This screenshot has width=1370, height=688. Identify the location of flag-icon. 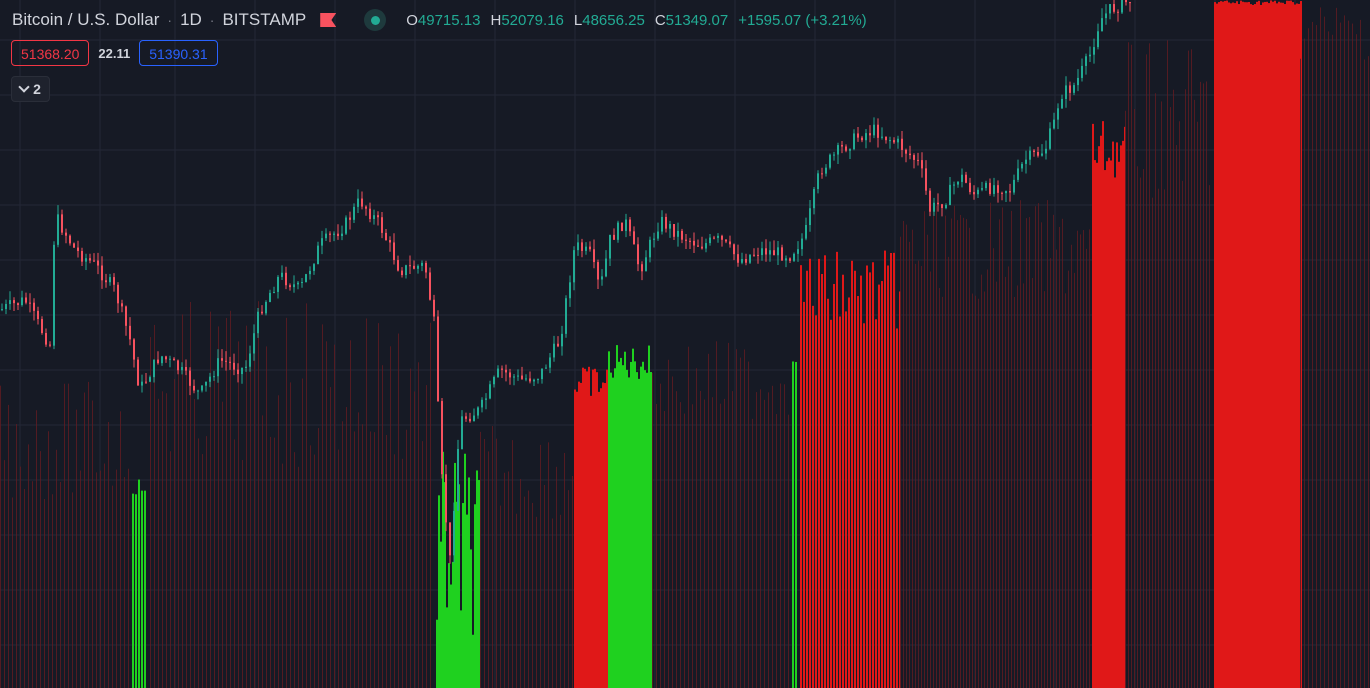
(328, 20).